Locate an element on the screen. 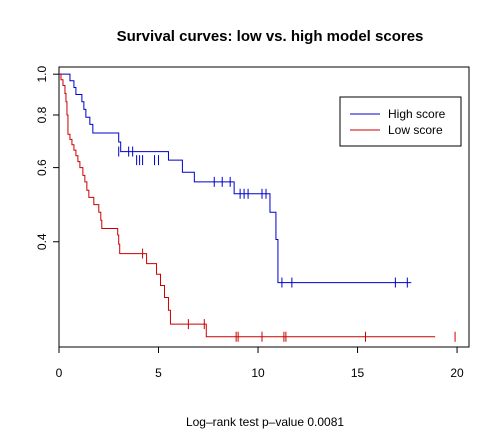 This screenshot has width=504, height=432. legend-box is located at coordinates (400, 121).